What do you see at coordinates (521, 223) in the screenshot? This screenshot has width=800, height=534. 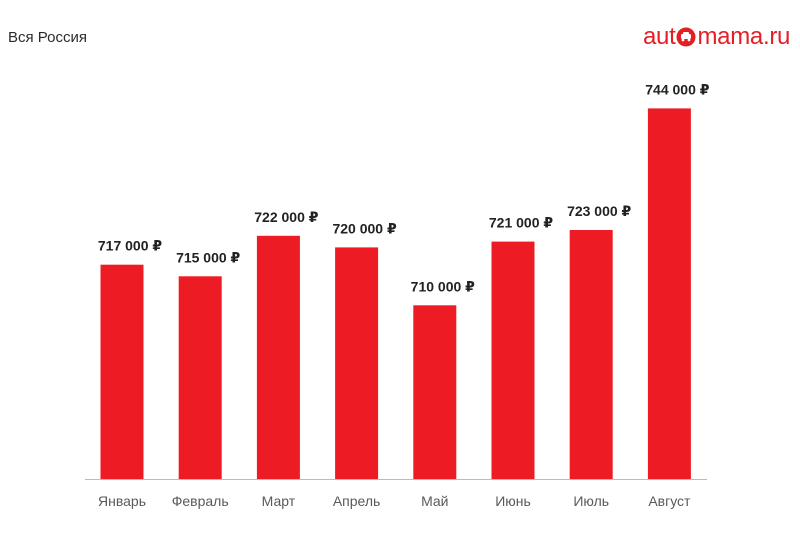 I see `data-label-5: 721 000 ₽` at bounding box center [521, 223].